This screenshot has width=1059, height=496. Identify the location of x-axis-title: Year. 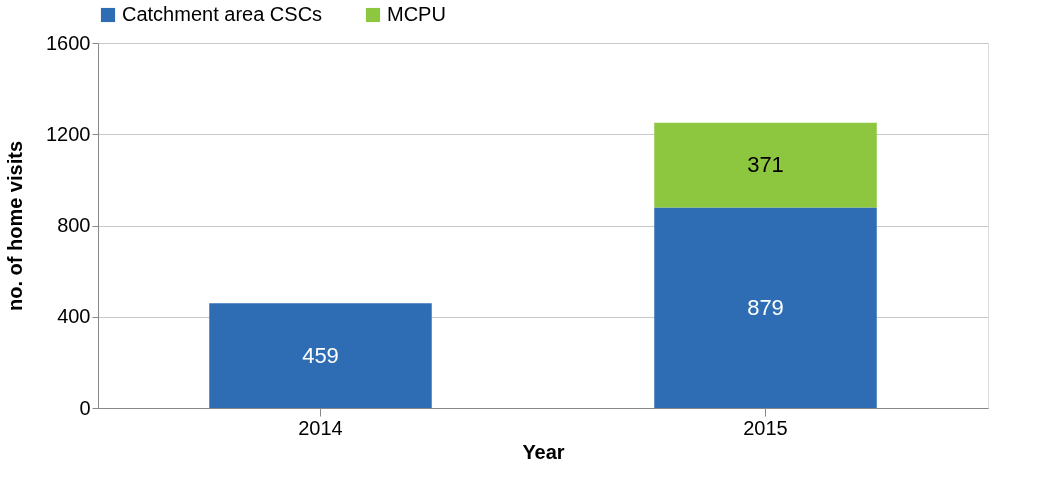
(543, 451).